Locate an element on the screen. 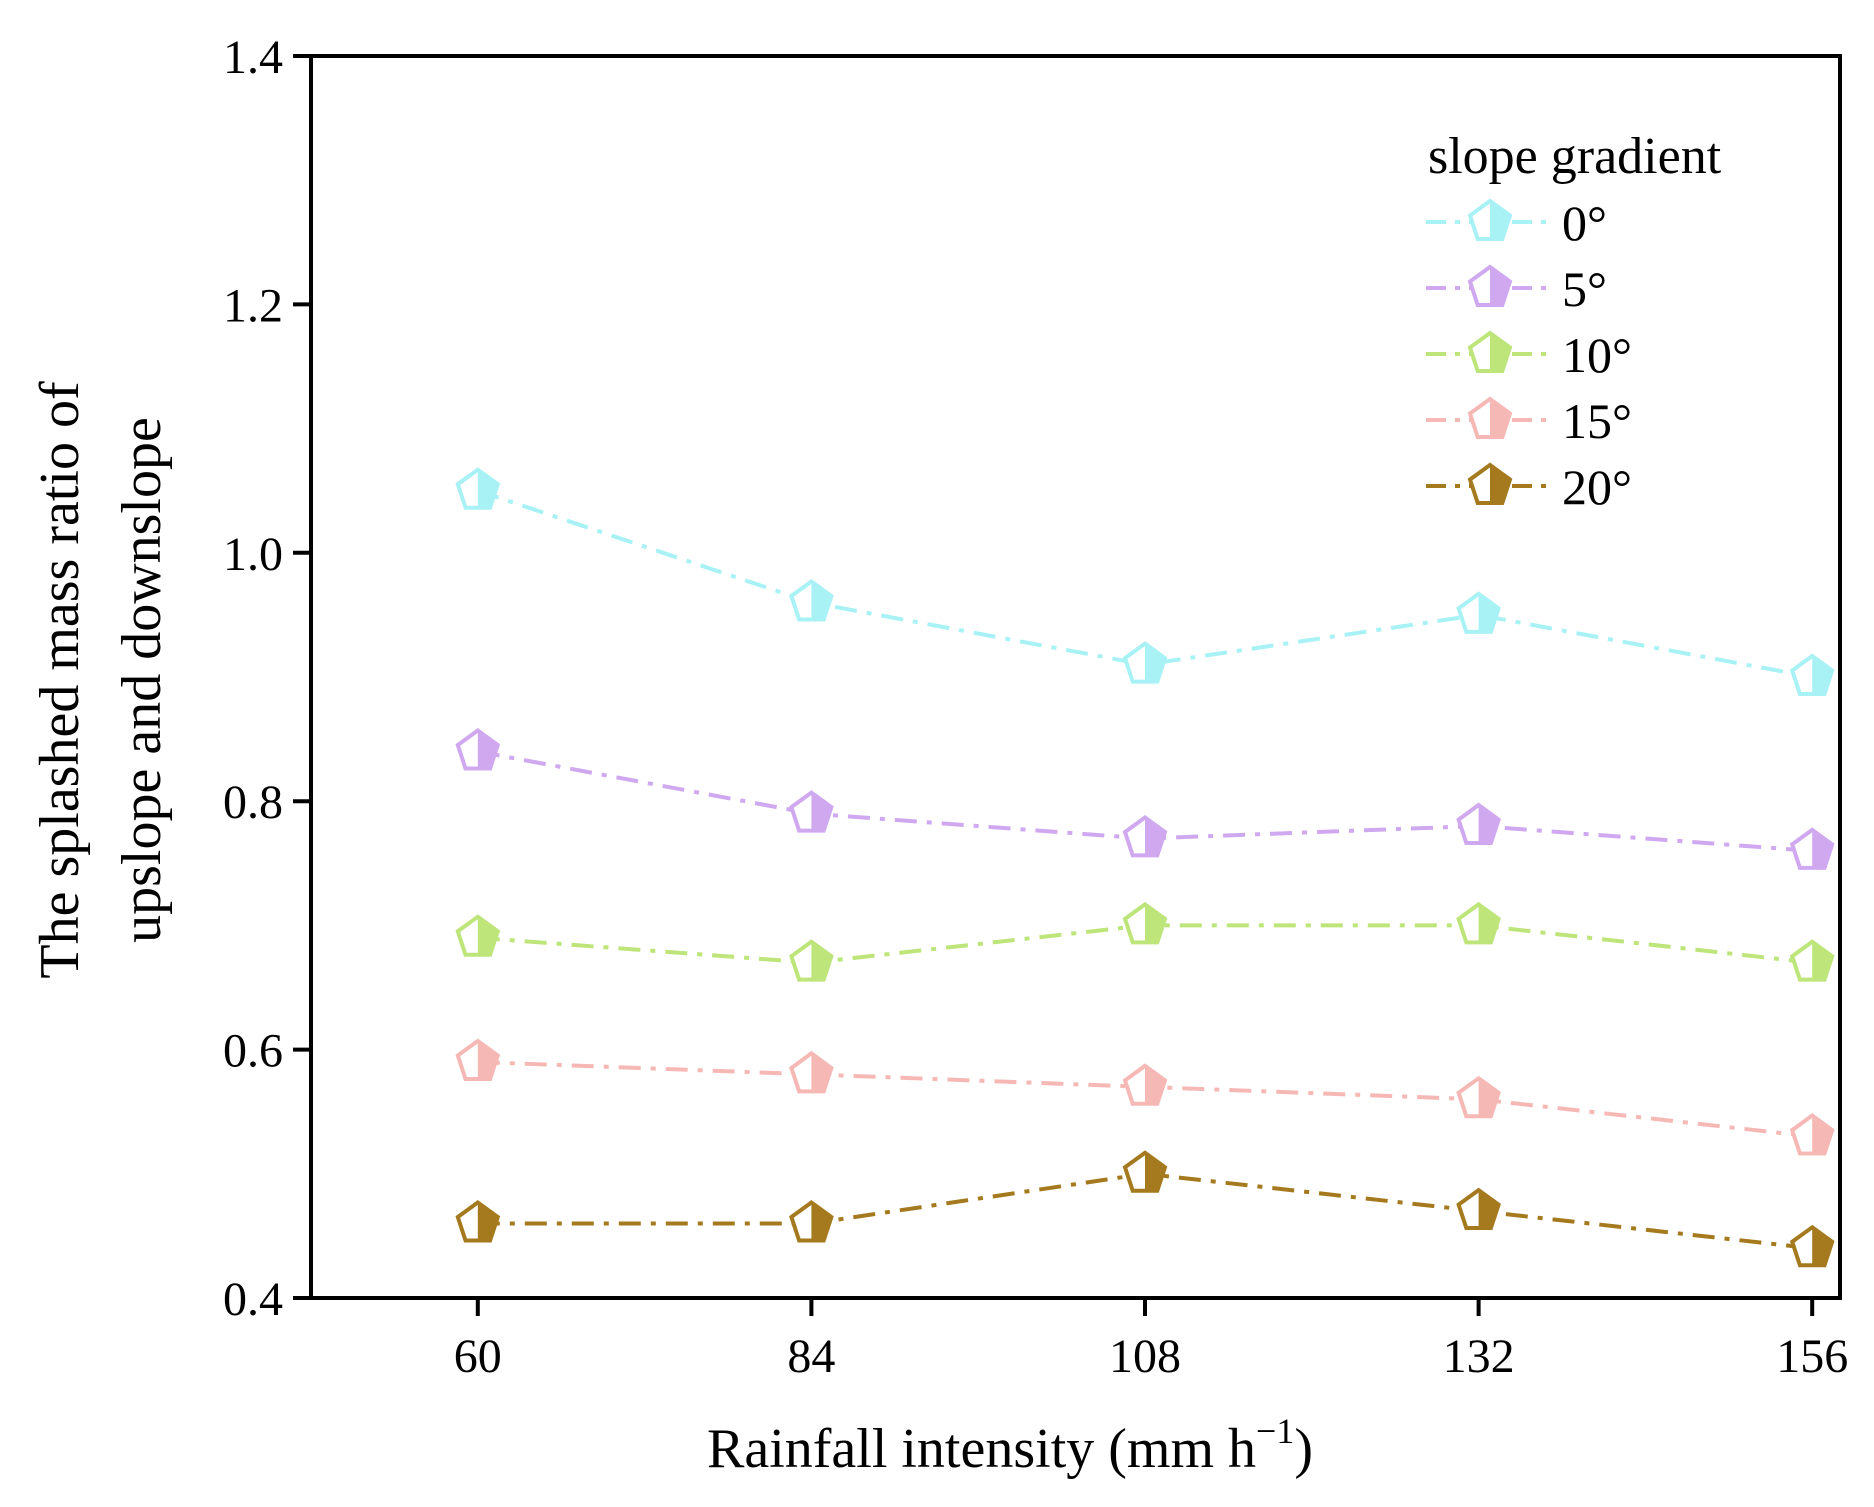  legend-entry: 15° is located at coordinates (1529, 421).